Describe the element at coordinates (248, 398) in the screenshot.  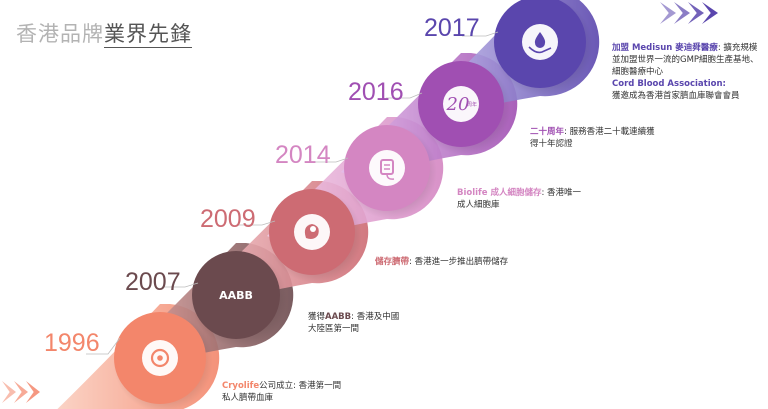
I see `caption-1996-line2: 私人臍帶血庫` at that location.